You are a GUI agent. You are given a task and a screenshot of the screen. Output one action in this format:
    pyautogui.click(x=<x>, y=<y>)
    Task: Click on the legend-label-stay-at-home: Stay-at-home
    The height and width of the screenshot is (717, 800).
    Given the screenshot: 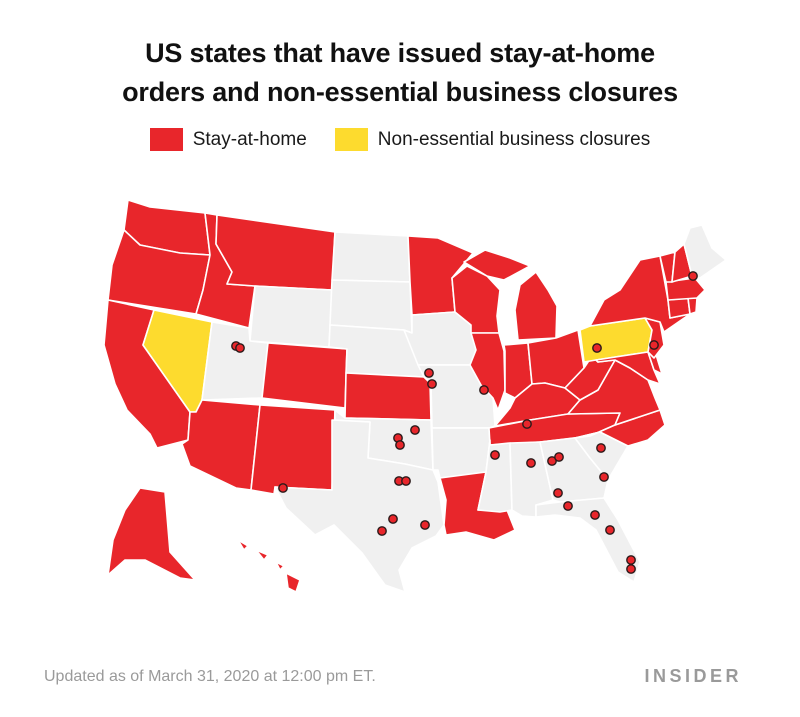 What is the action you would take?
    pyautogui.click(x=249, y=139)
    